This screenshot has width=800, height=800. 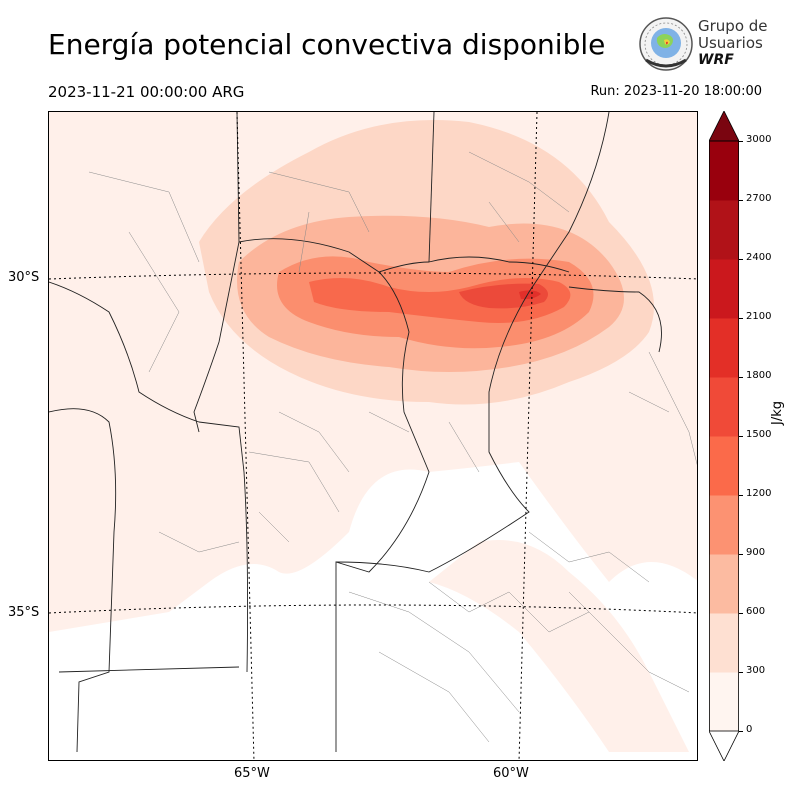 I want to click on logo-text-wrf: WRF, so click(x=716, y=60).